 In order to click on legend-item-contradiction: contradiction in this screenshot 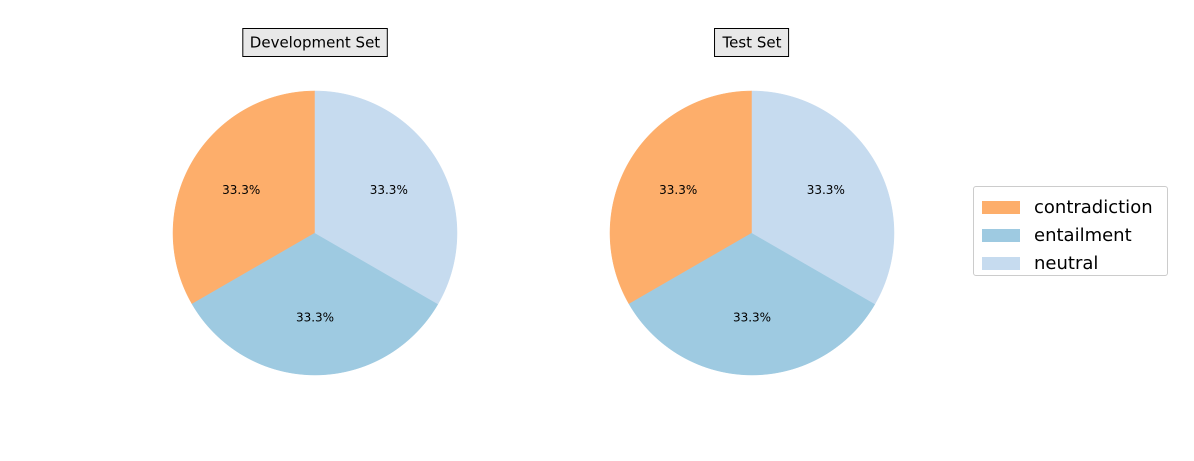, I will do `click(1070, 207)`.